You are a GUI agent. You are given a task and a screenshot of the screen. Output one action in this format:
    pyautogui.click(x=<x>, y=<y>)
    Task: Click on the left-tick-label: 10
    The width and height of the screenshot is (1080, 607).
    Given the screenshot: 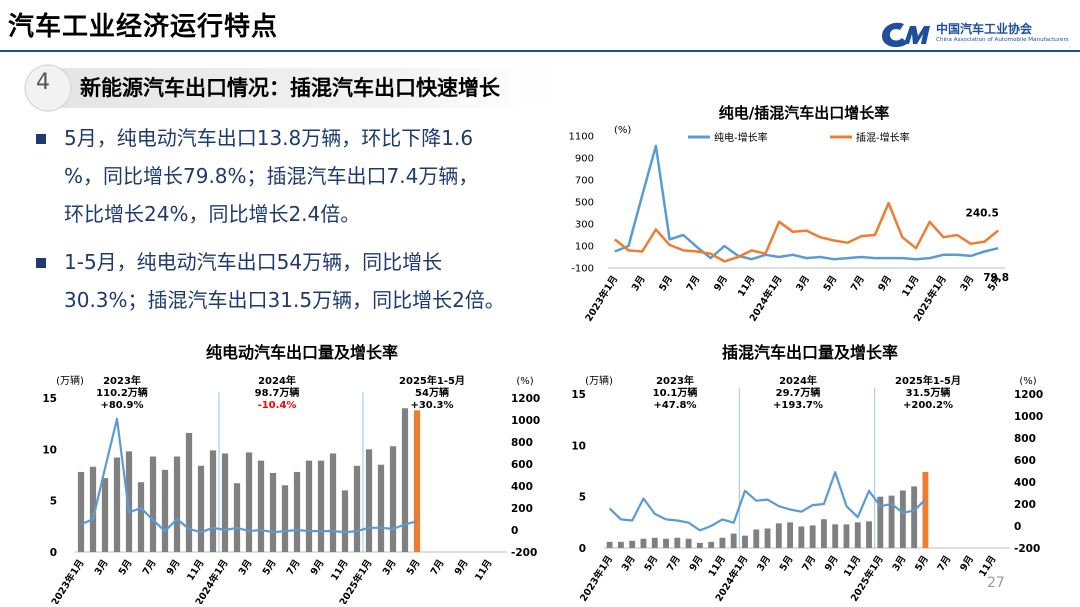 What is the action you would take?
    pyautogui.click(x=49, y=450)
    